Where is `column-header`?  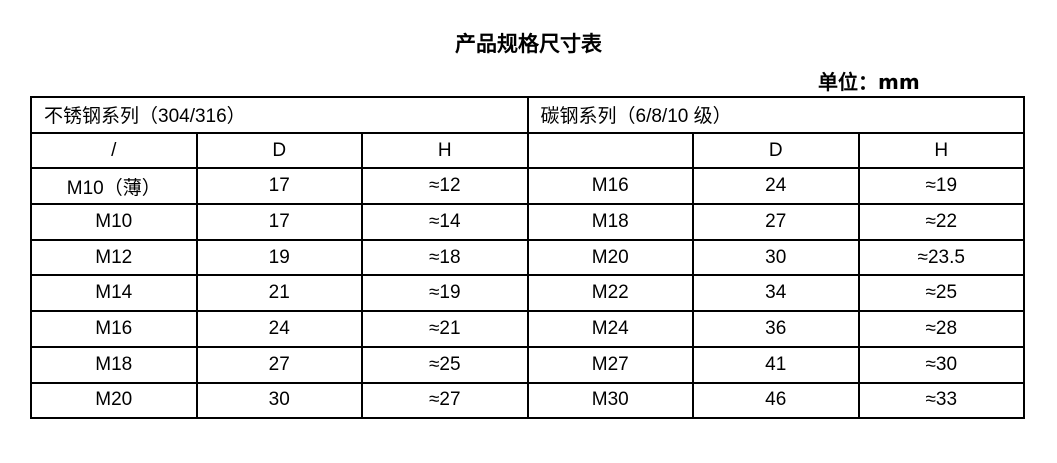 column-header is located at coordinates (610, 150).